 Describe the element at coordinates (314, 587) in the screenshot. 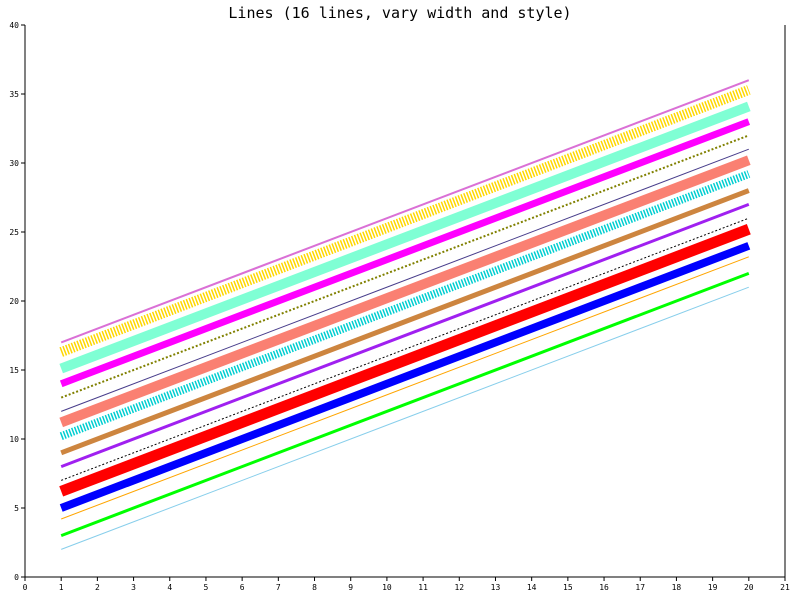

I see `x-tick-label: 8` at that location.